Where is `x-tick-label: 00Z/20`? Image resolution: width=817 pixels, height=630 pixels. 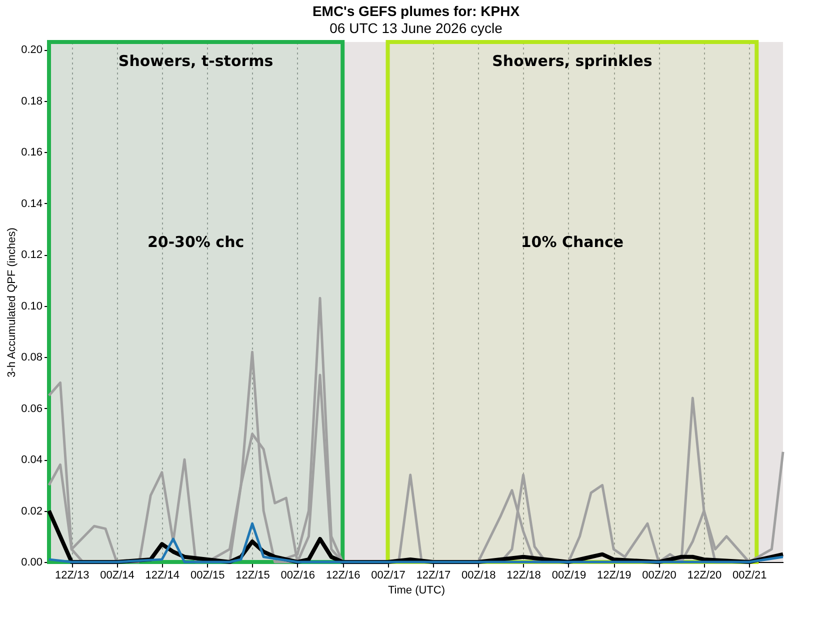
x-tick-label: 00Z/20 is located at coordinates (659, 576).